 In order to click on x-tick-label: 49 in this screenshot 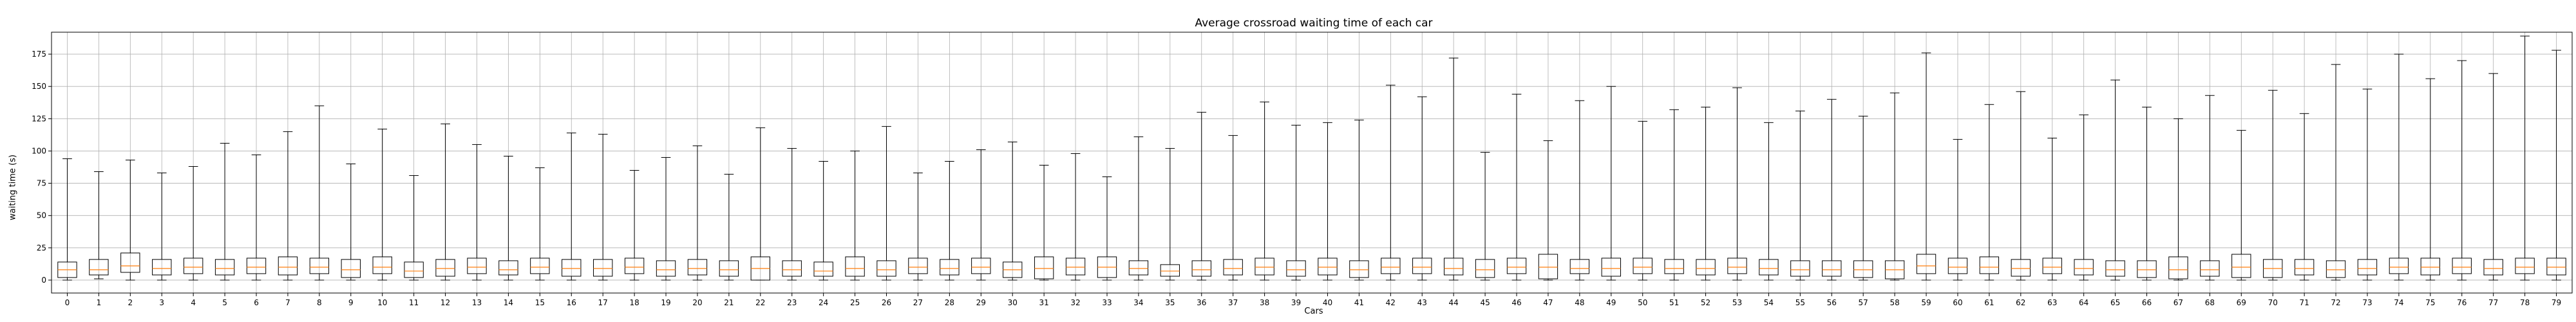, I will do `click(1611, 302)`.